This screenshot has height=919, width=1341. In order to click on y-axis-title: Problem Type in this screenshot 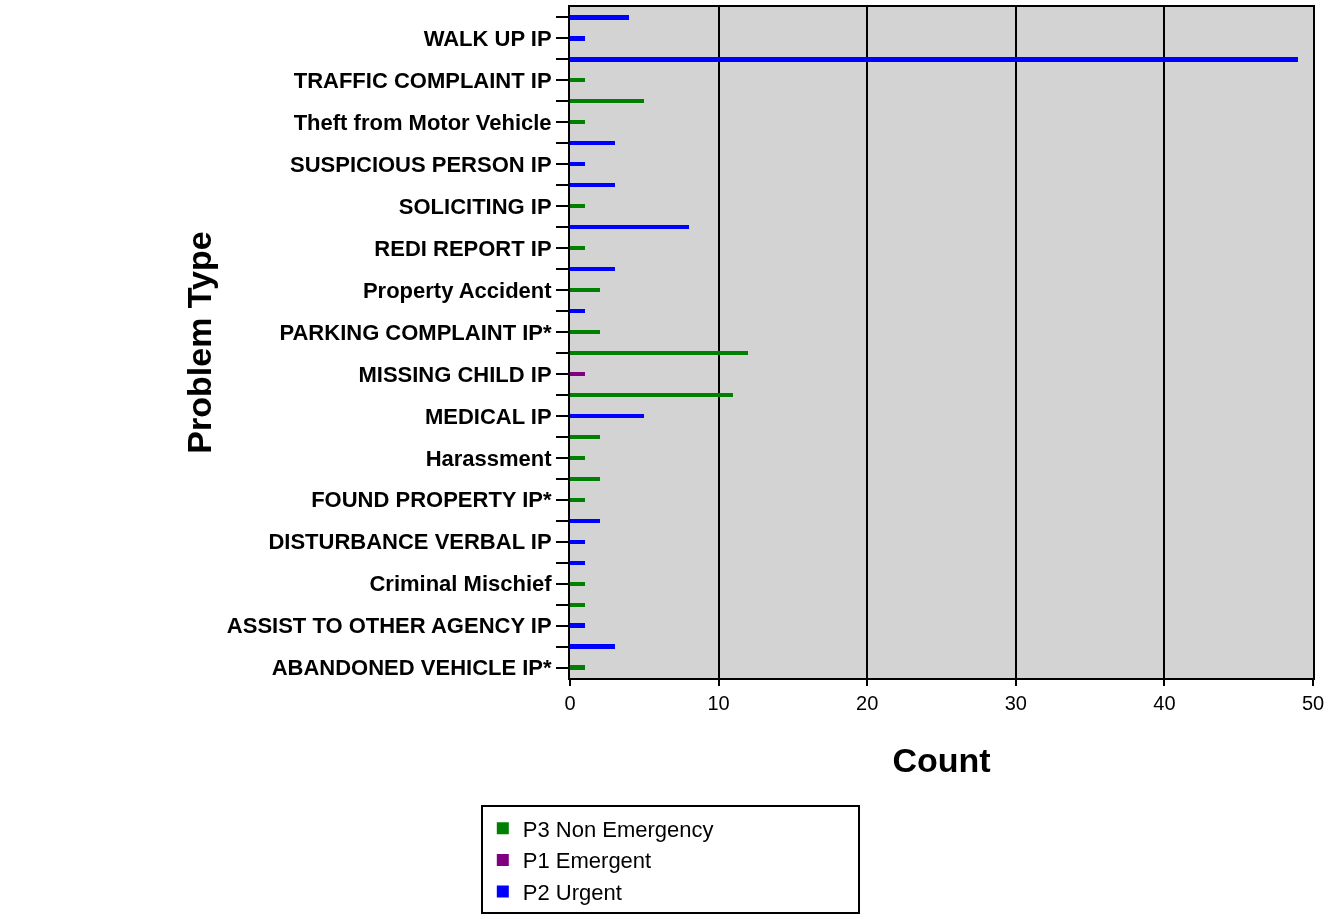, I will do `click(198, 342)`.